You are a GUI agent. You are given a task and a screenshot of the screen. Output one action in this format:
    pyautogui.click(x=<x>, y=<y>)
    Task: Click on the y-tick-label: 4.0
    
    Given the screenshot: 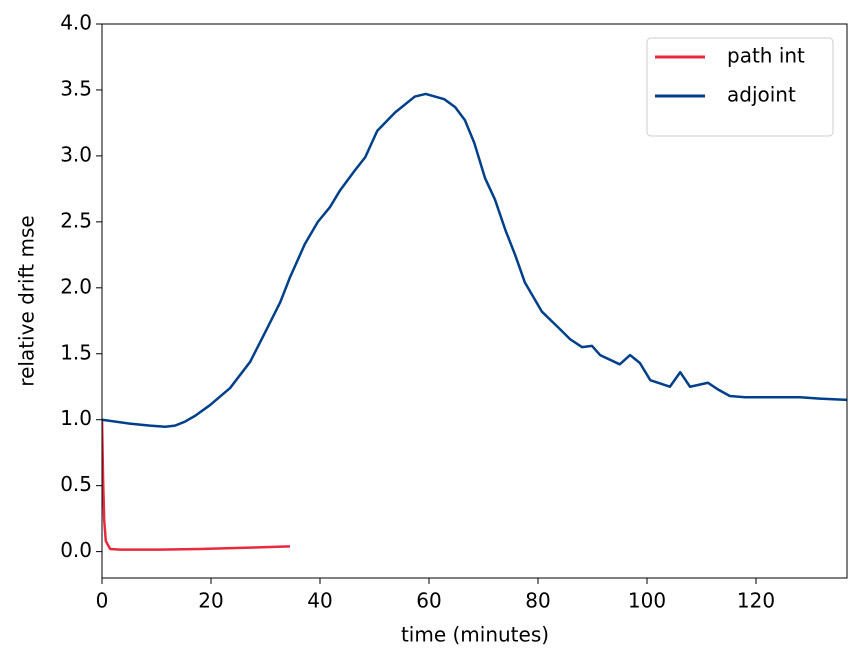 What is the action you would take?
    pyautogui.click(x=76, y=23)
    